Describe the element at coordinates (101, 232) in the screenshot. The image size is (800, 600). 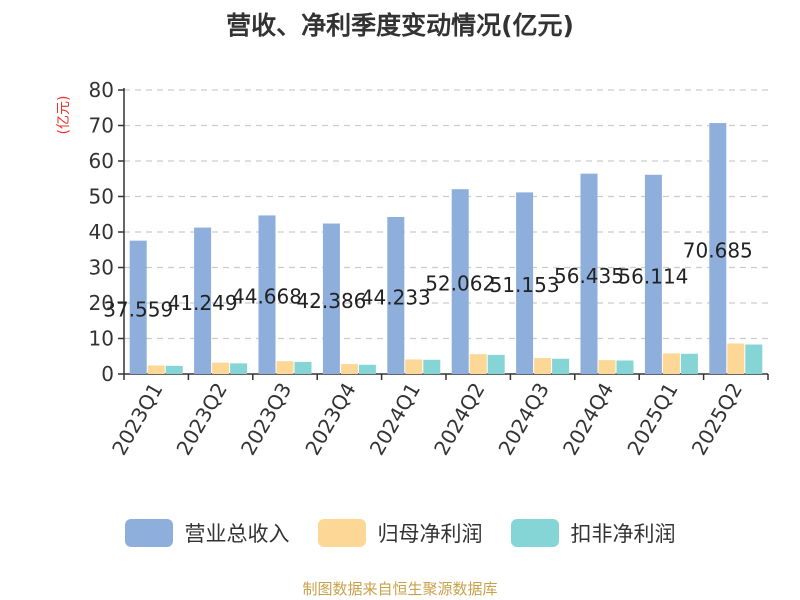
I see `y-tick-label: 40` at that location.